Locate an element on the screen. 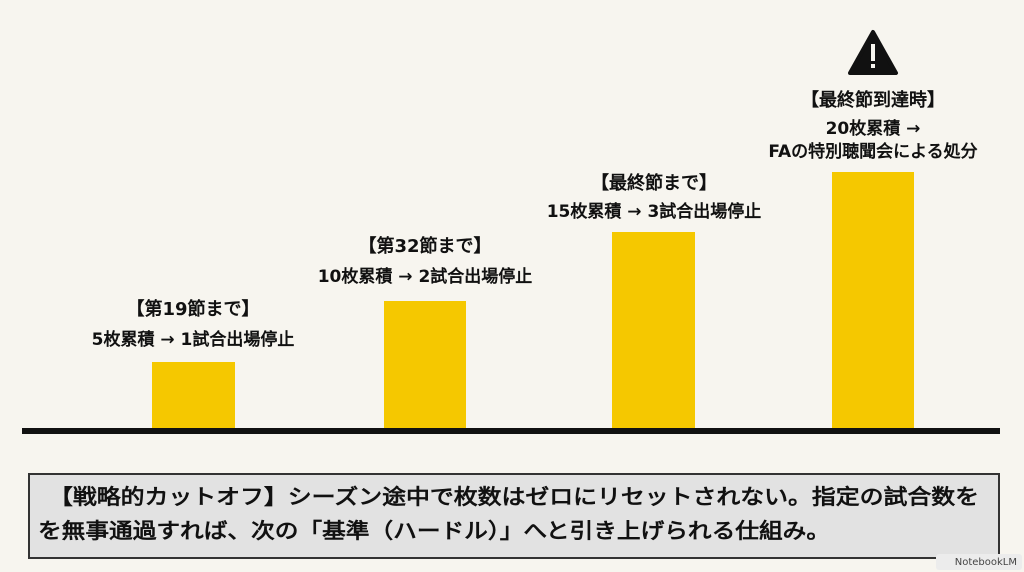 This screenshot has height=572, width=1024. step-text: FAの特別聴聞会による処分 is located at coordinates (872, 151).